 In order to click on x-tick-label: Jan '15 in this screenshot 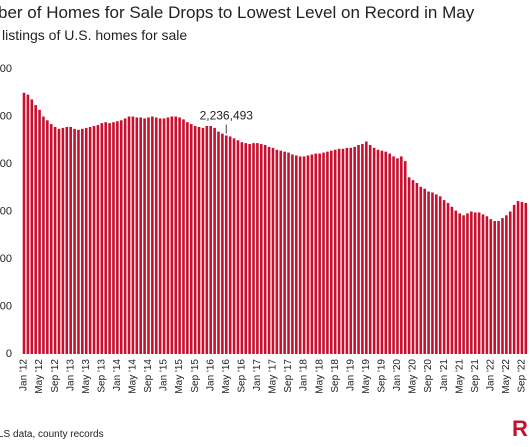, I will do `click(164, 375)`.